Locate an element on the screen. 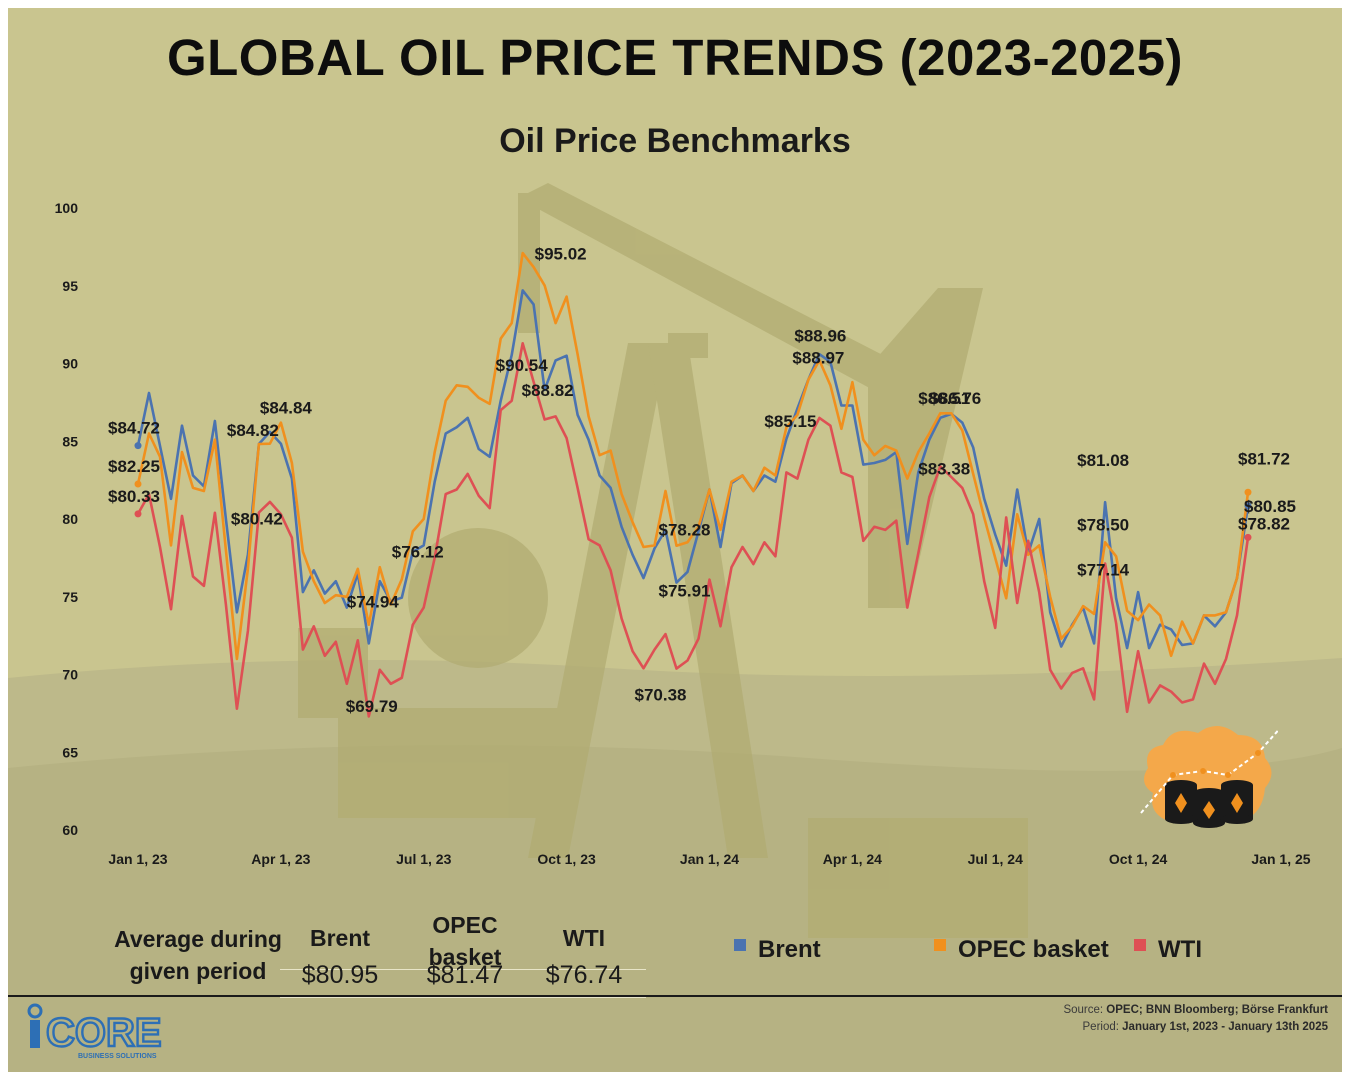 The width and height of the screenshot is (1350, 1080). data-label-wti: $80.33 is located at coordinates (134, 496).